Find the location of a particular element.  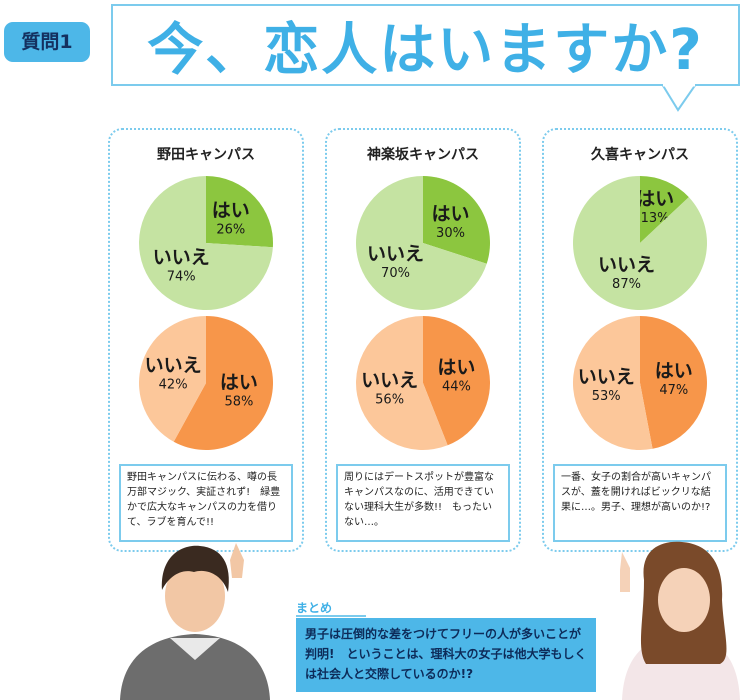

slice-value-label: 70% is located at coordinates (395, 273).